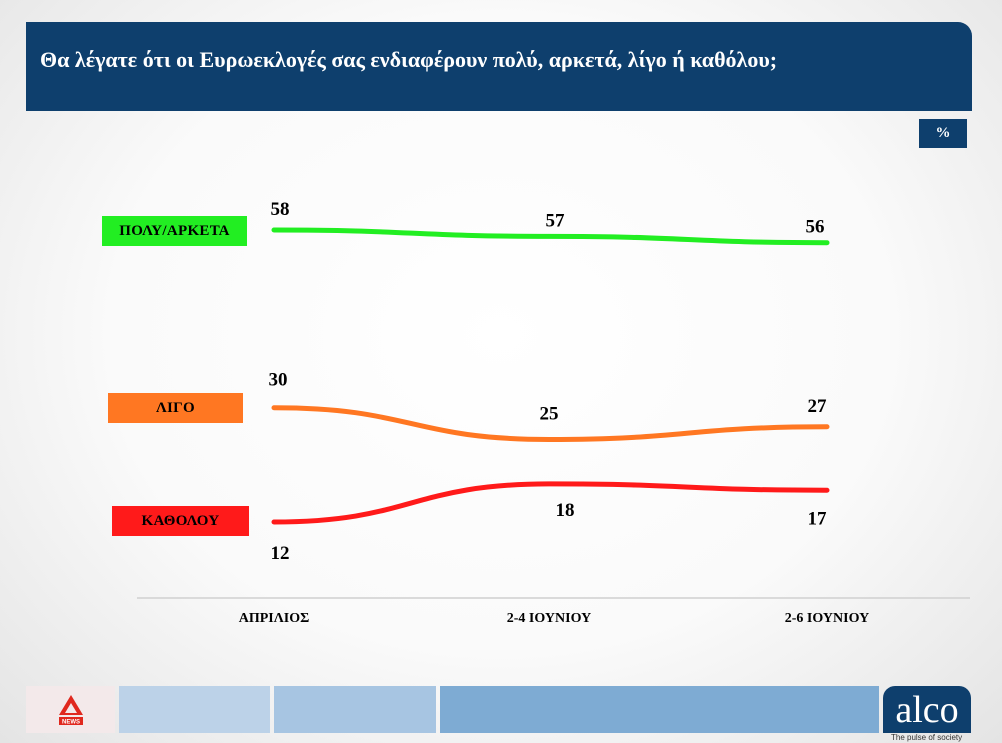 The height and width of the screenshot is (743, 1002). I want to click on legend-label-poly-arketa: ΠΟΛΥ/ΑΡΚΕΤΑ, so click(174, 231).